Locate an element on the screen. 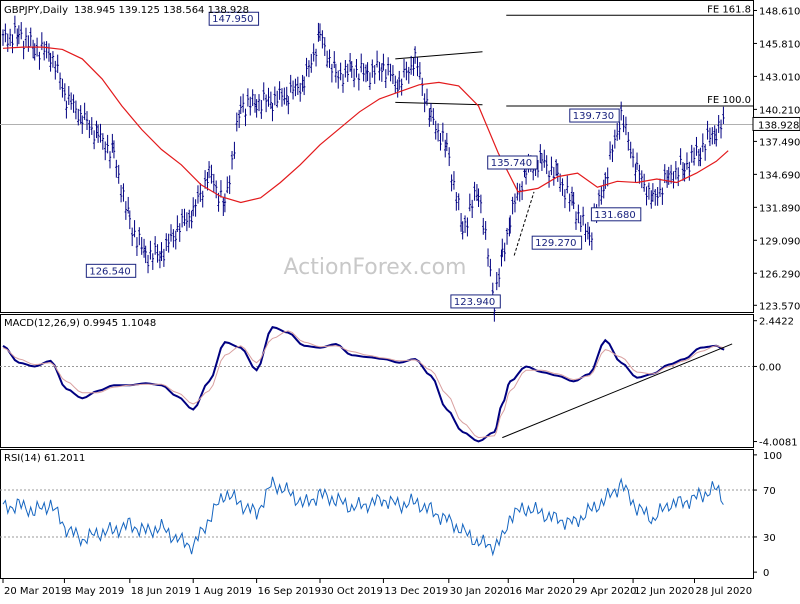 The image size is (800, 604). annotation-text: 129.270 is located at coordinates (555, 243).